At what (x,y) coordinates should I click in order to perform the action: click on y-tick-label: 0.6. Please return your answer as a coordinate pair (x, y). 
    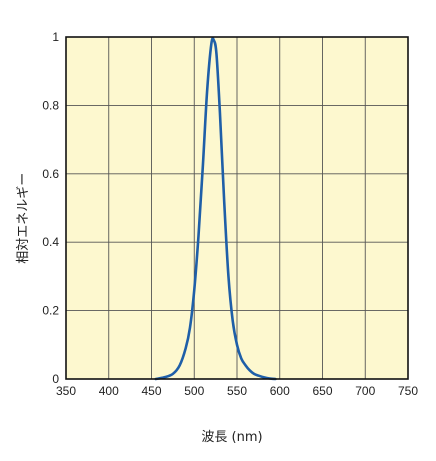
    Looking at the image, I should click on (50, 174).